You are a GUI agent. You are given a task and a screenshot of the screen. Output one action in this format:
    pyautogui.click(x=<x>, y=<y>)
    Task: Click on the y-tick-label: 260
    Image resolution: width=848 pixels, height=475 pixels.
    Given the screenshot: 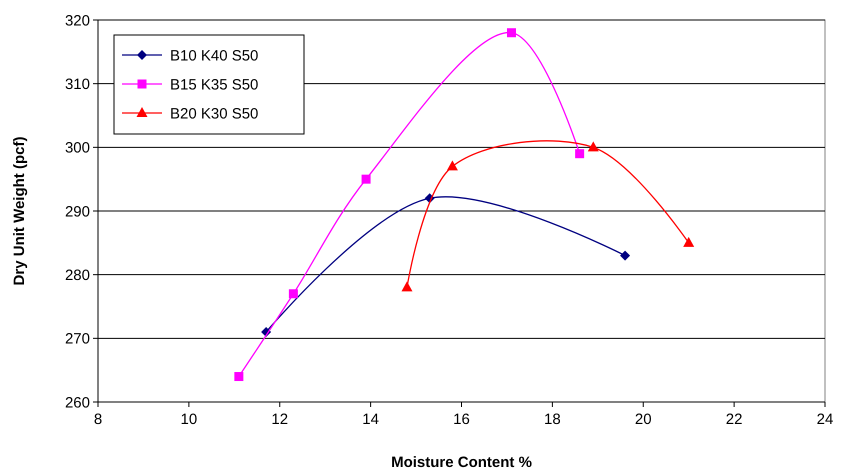 What is the action you would take?
    pyautogui.click(x=77, y=403)
    